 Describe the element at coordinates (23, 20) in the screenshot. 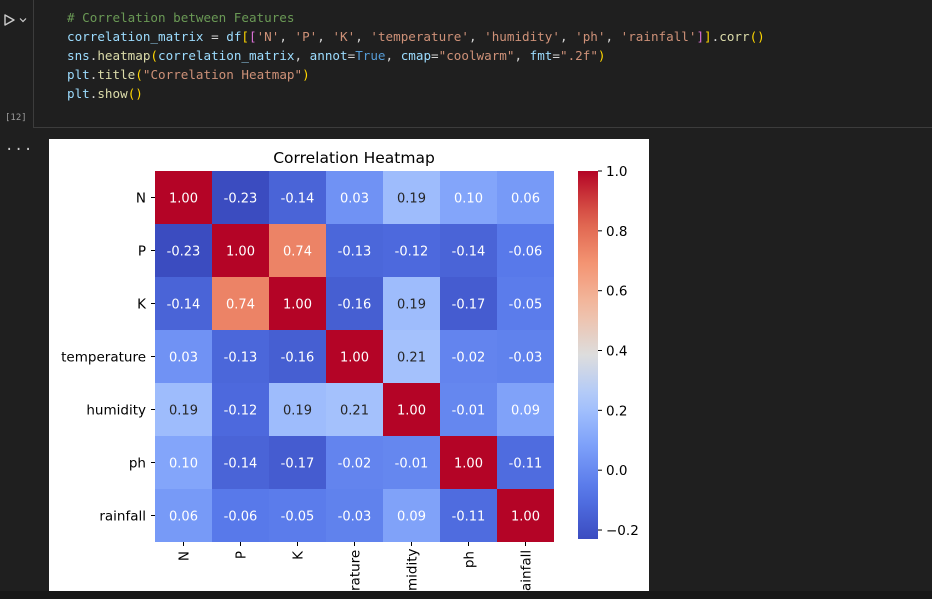

I see `chevron-down-icon` at that location.